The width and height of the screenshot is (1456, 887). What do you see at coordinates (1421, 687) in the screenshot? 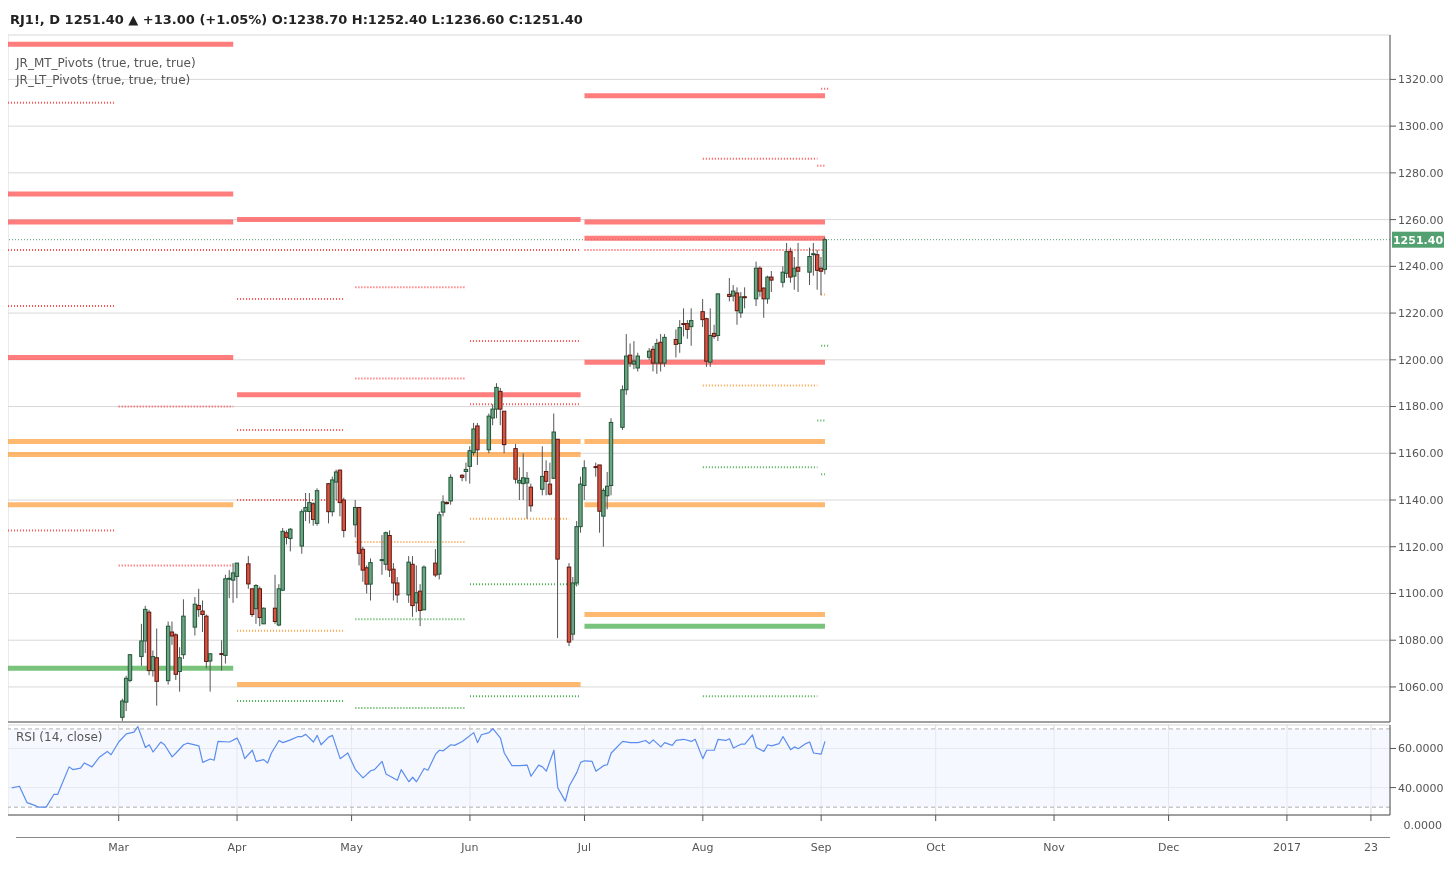
I see `y-tick-label: 1060.00` at bounding box center [1421, 687].